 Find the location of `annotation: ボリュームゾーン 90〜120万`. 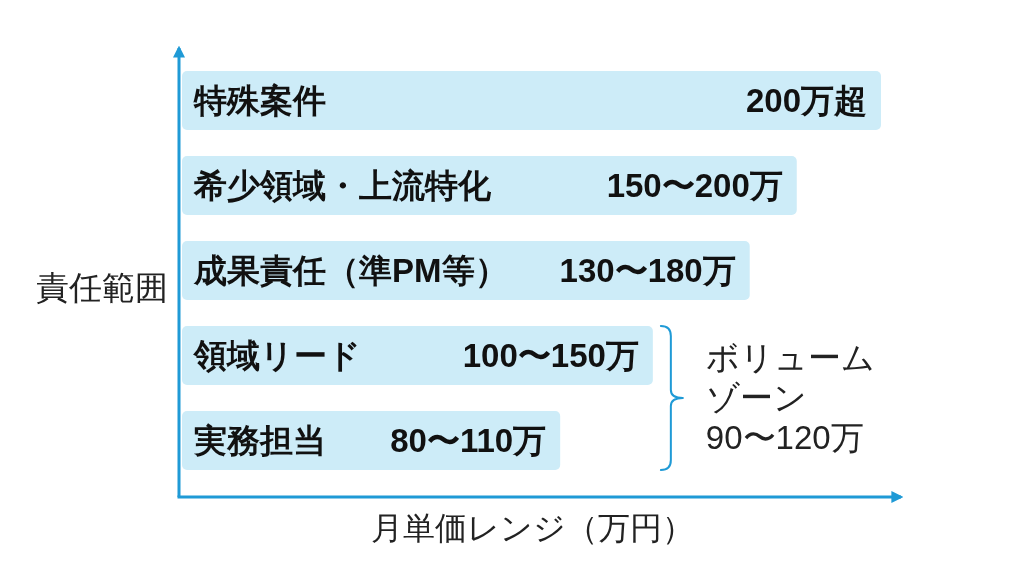

annotation: ボリュームゾーン 90〜120万 is located at coordinates (790, 398).